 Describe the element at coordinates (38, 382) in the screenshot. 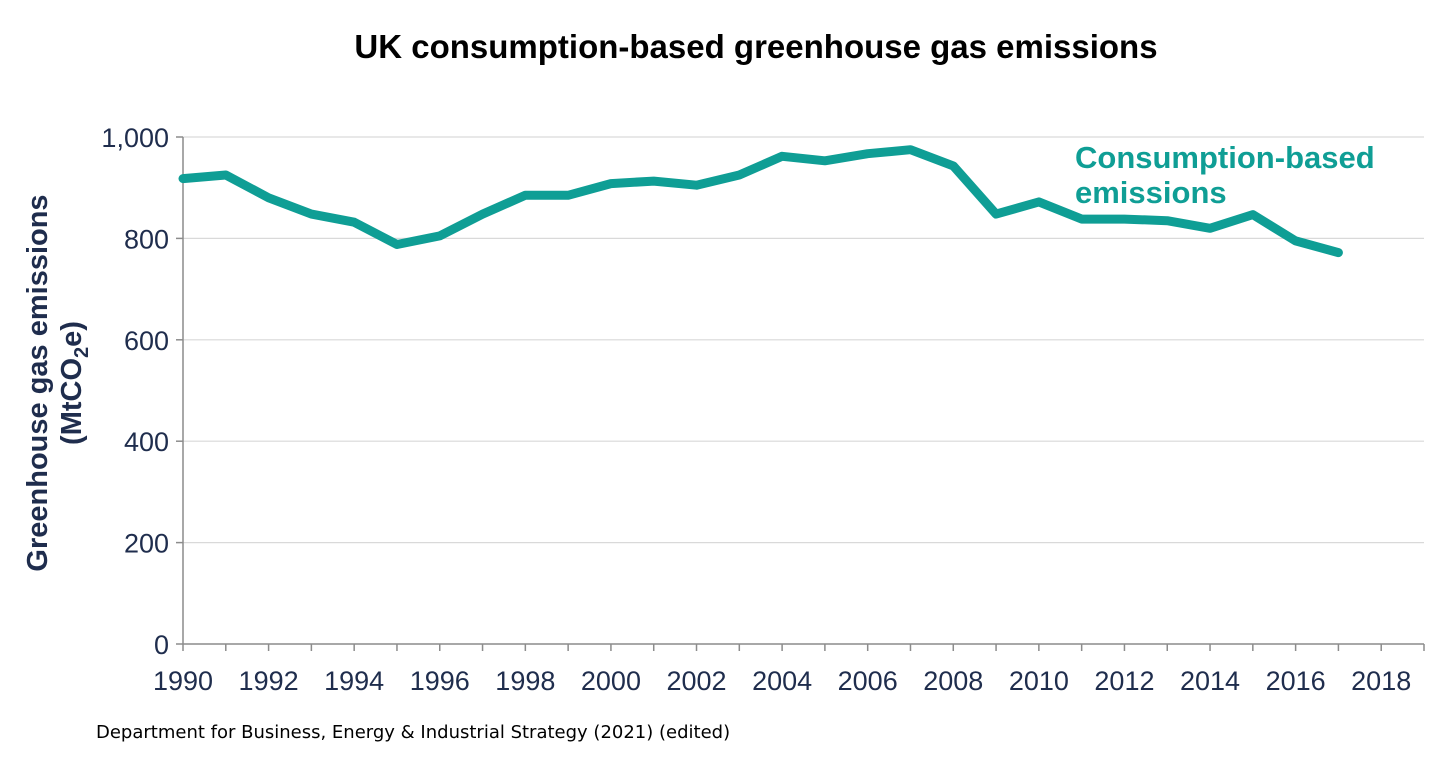

I see `y-axis-title-line1: Greenhouse gas emissions` at that location.